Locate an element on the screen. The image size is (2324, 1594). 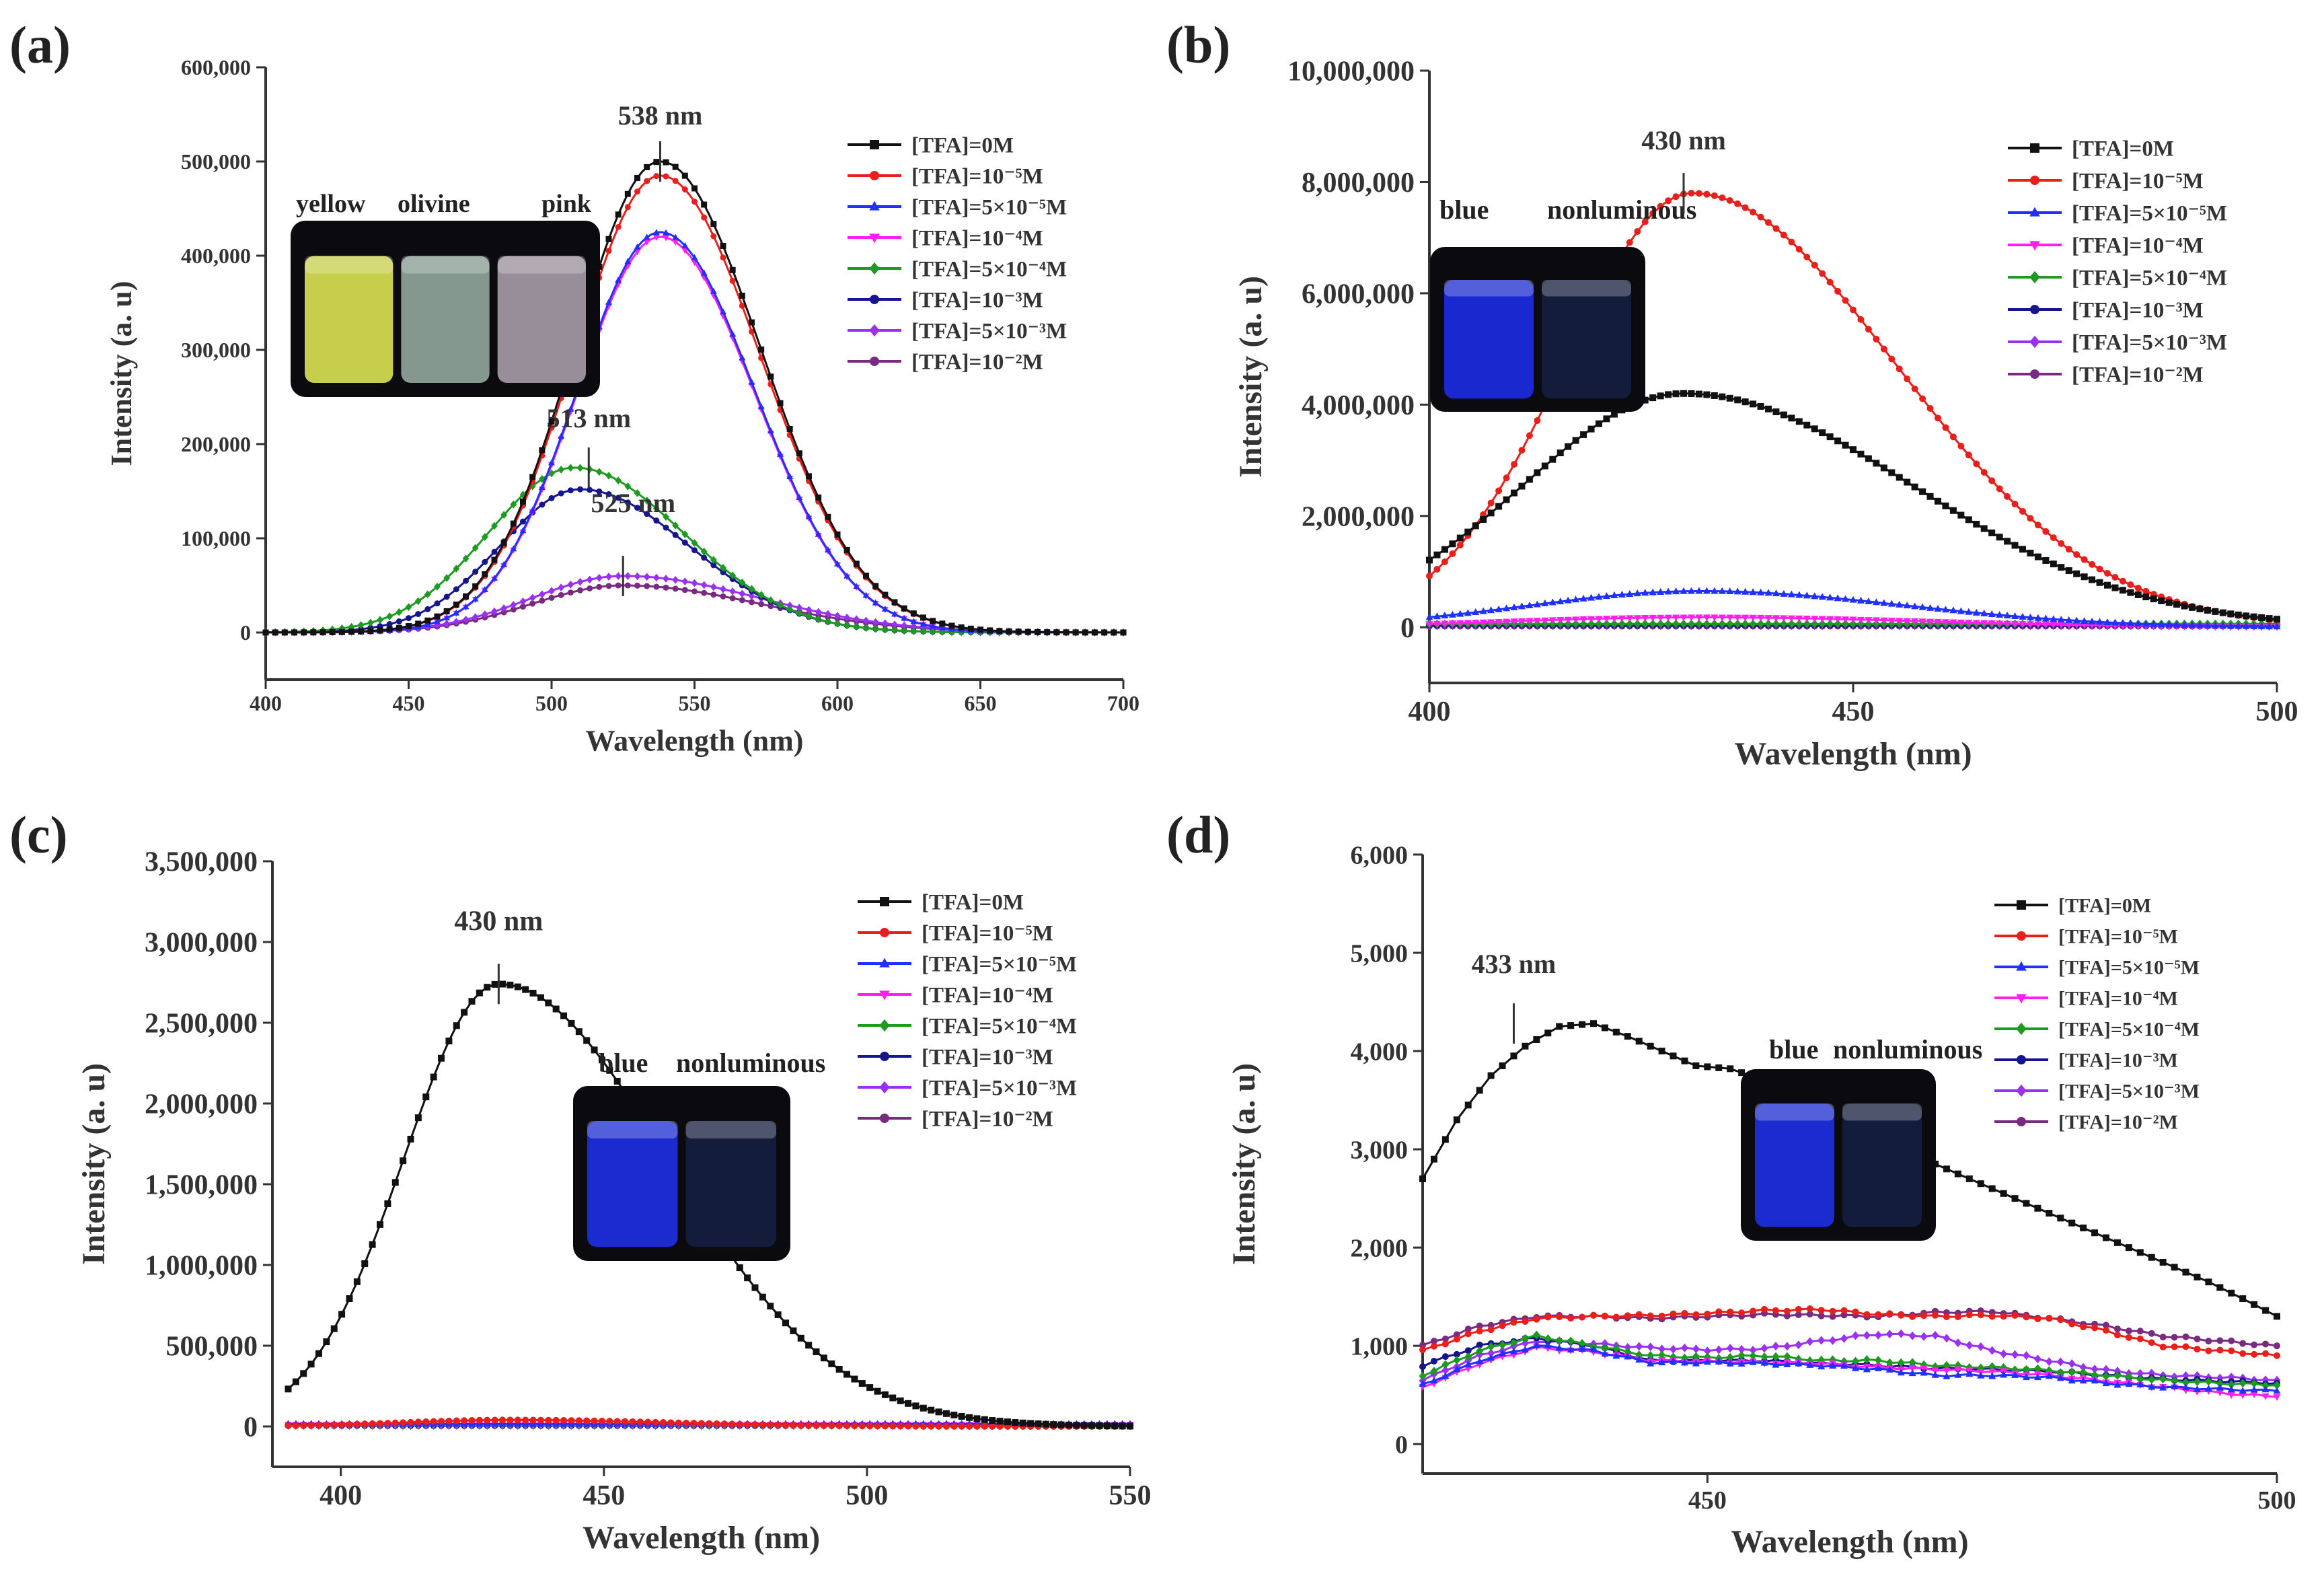
legend-label: [TFA]=5×10⁻³M is located at coordinates (989, 332).